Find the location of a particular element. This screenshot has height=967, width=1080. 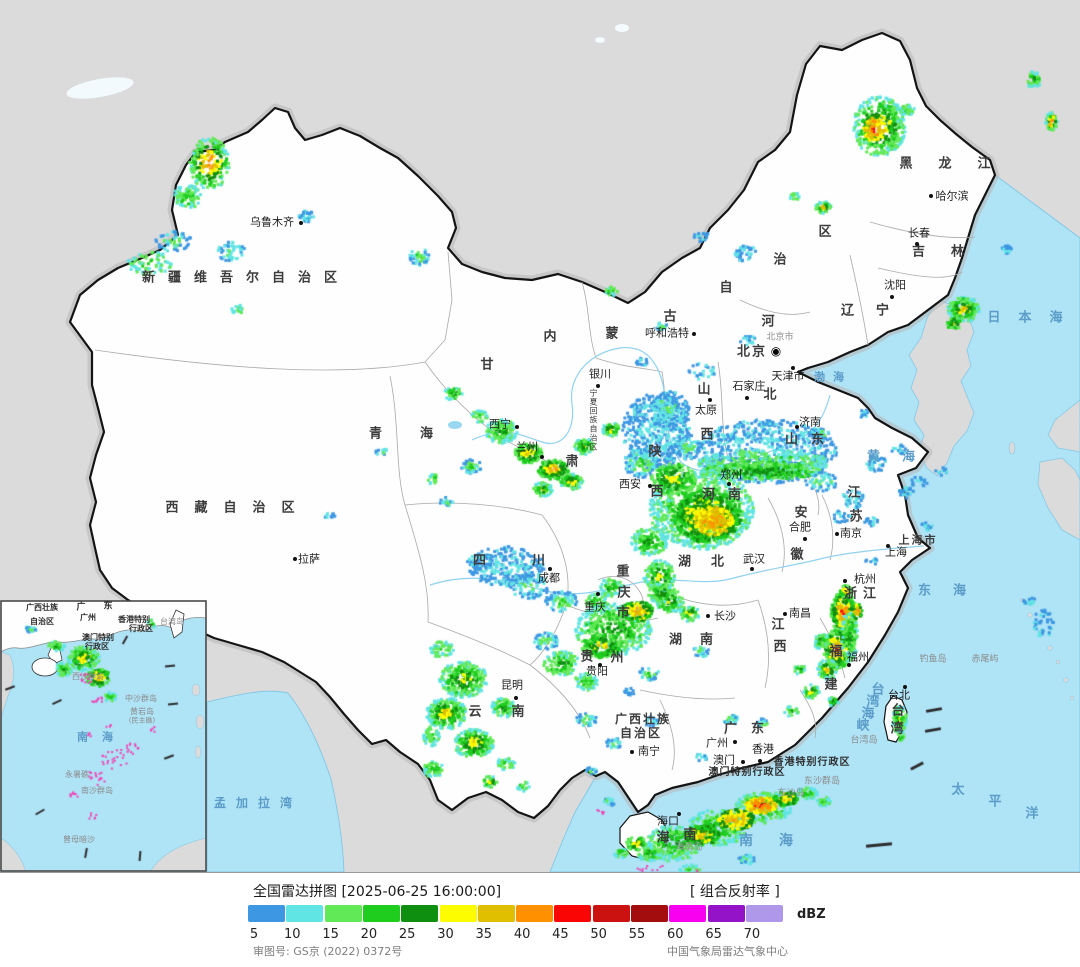

legend-value: 20 is located at coordinates (369, 934).